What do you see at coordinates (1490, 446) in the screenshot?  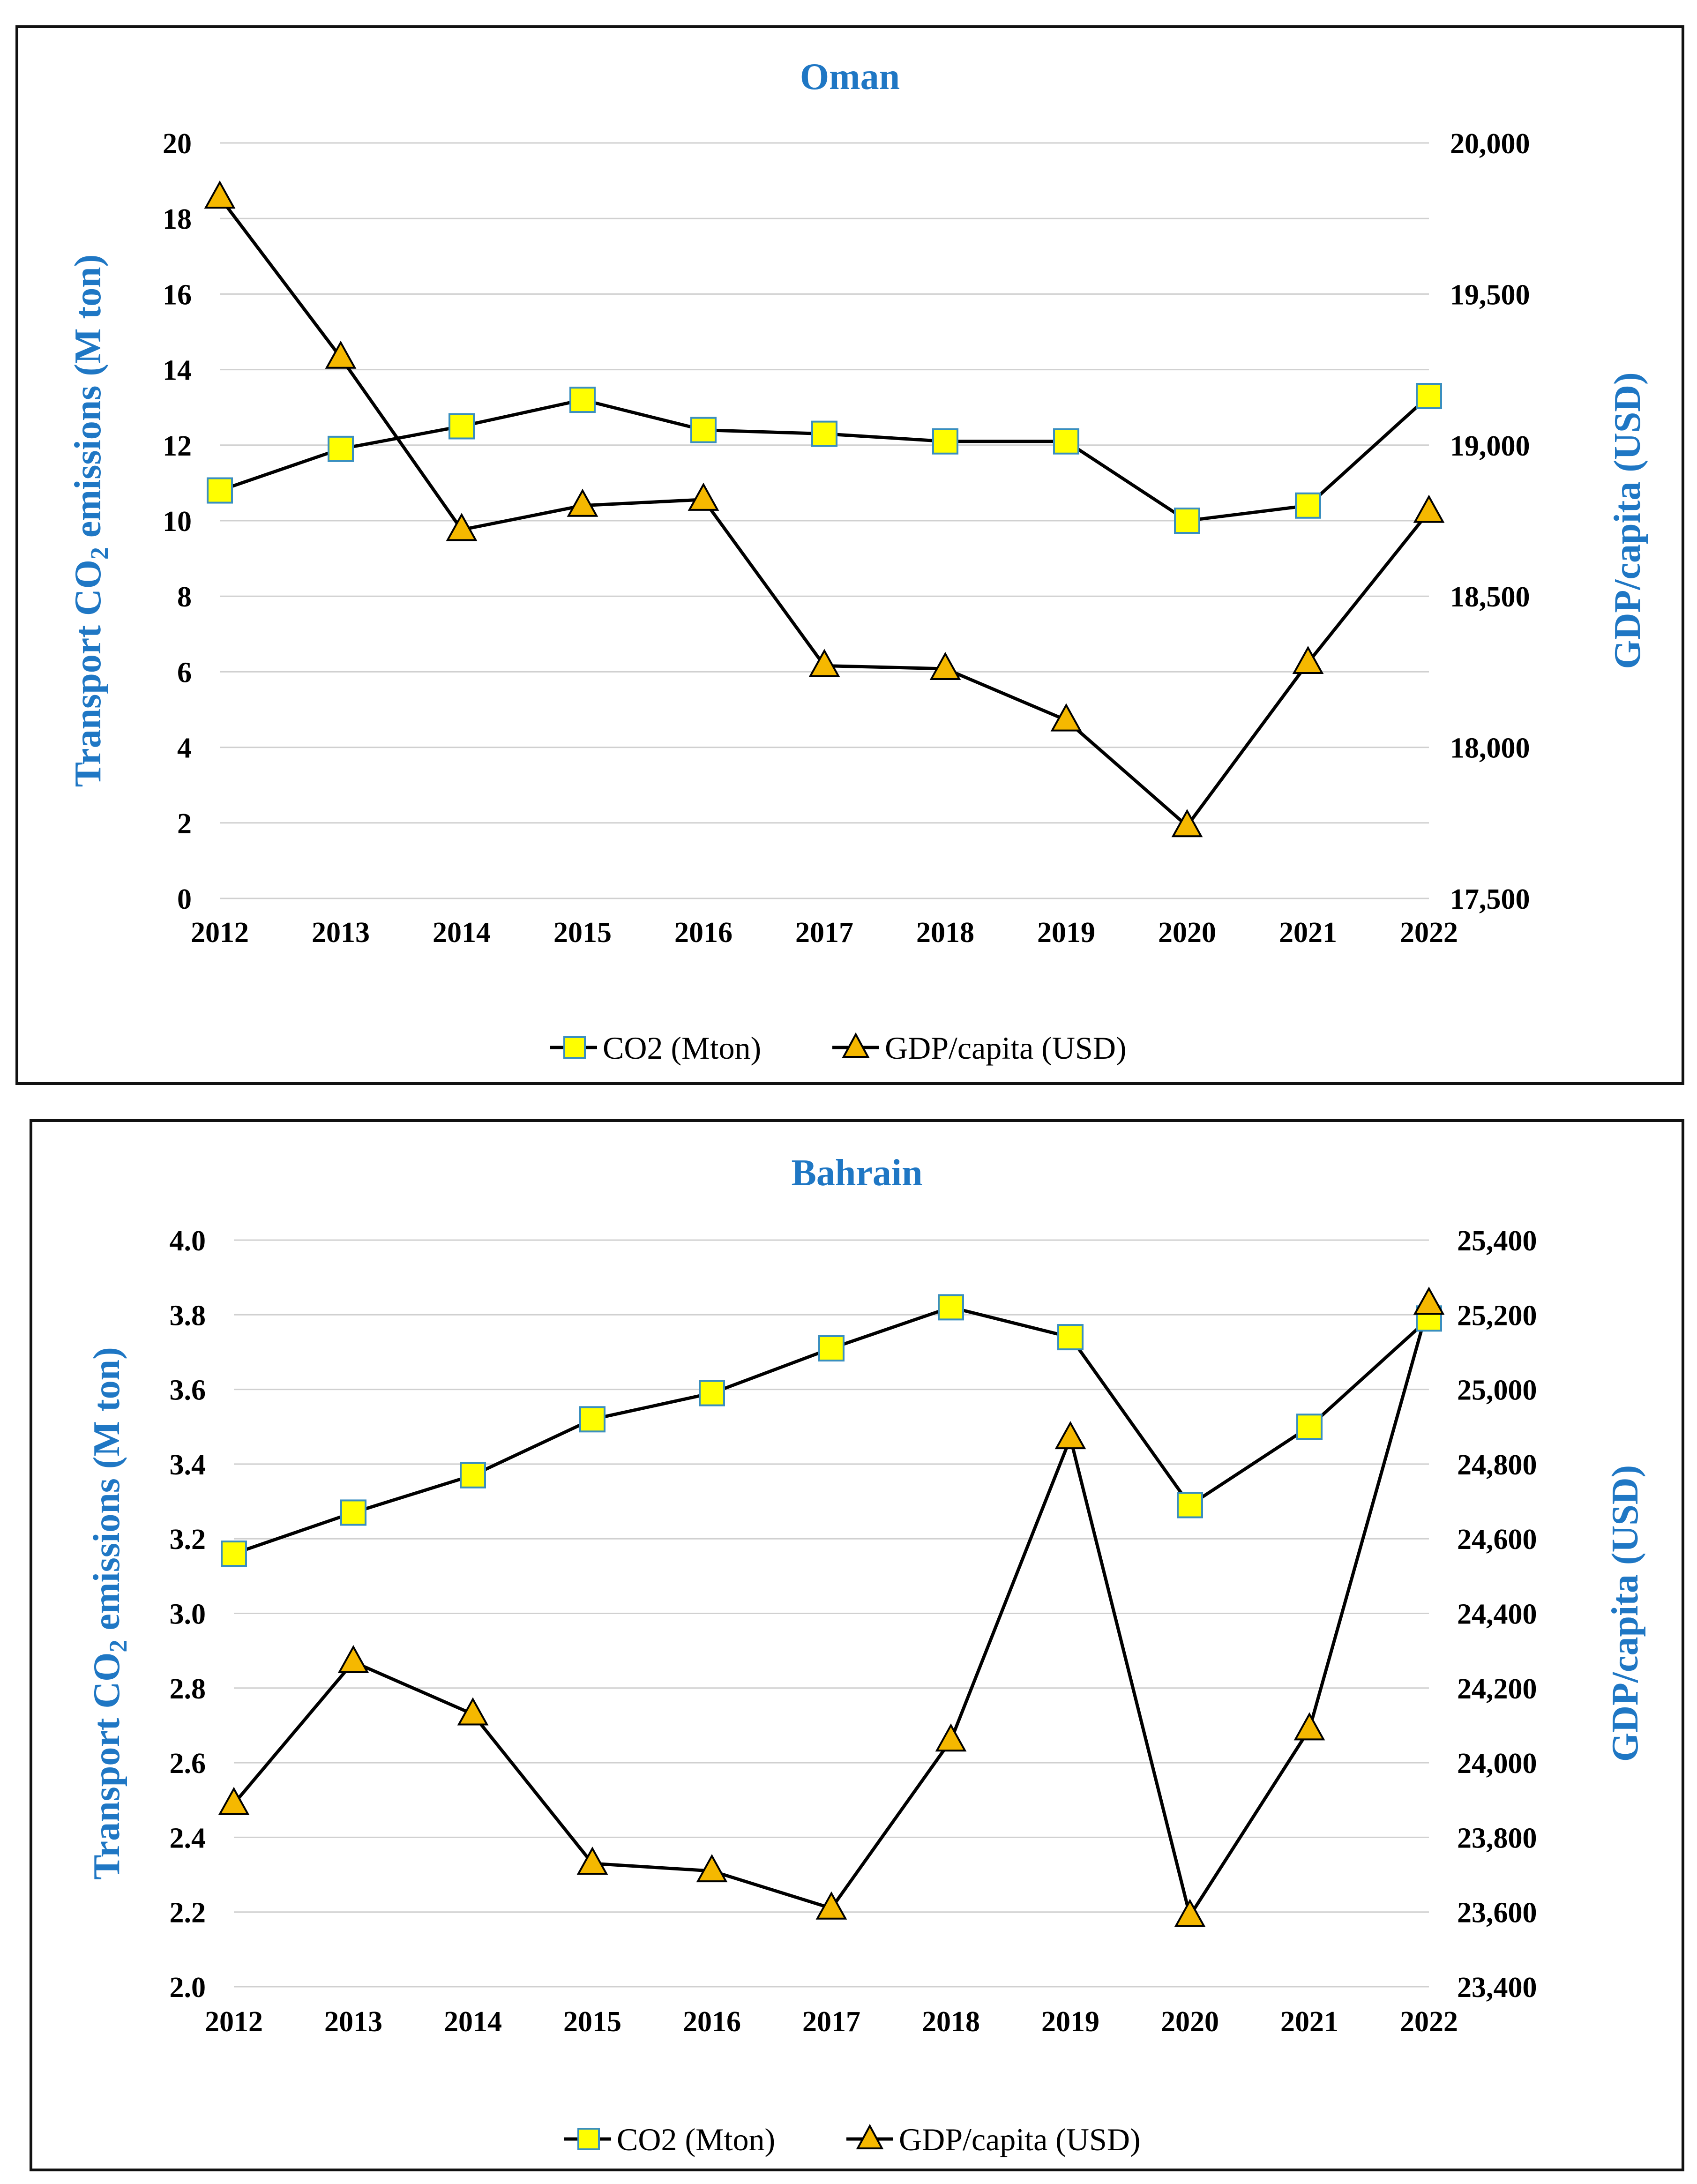 I see `y2-tick-label: 19,000` at bounding box center [1490, 446].